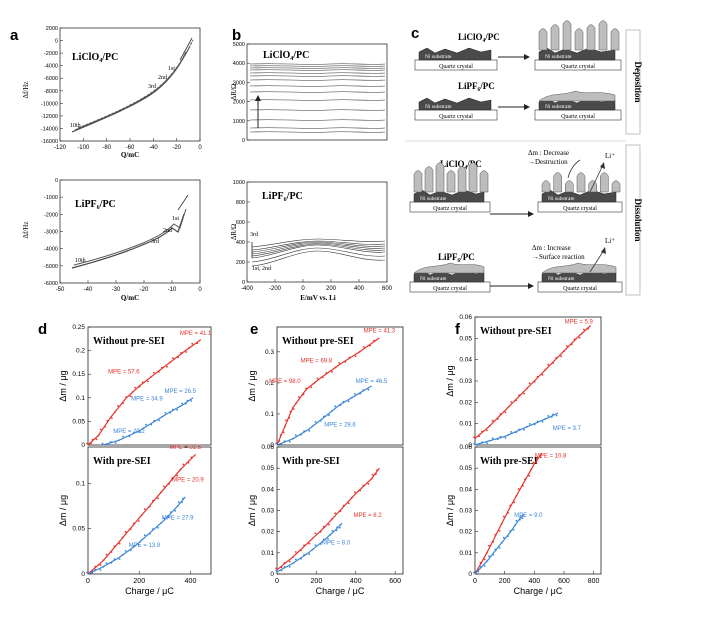 The image size is (705, 620). I want to click on x-tick-label: -100, so click(83, 148).